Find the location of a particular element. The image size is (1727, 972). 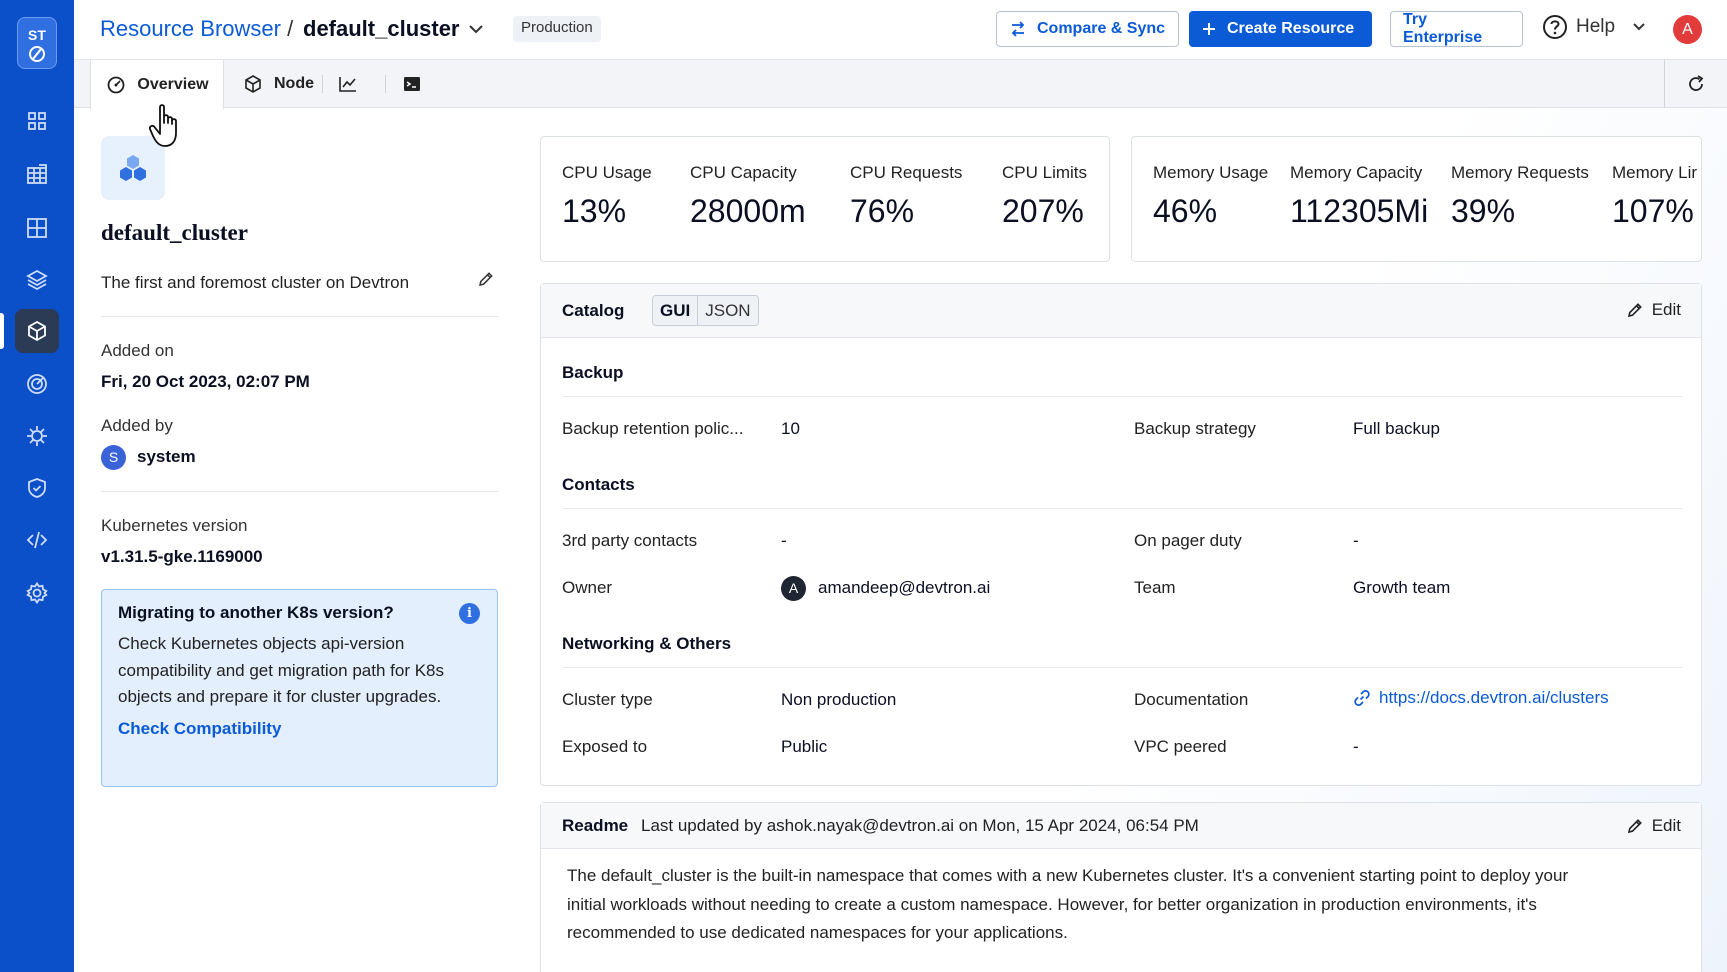

plus-icon is located at coordinates (1209, 29).